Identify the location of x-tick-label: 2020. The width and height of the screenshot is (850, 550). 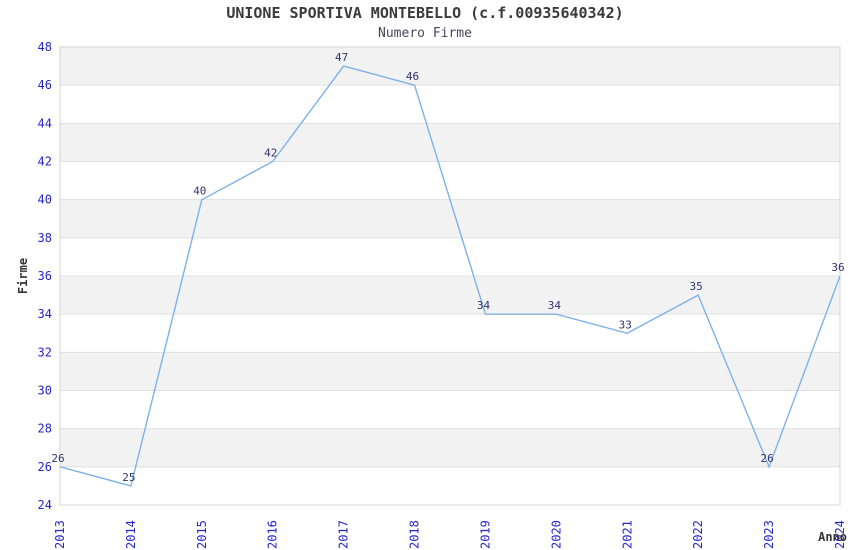
(556, 534).